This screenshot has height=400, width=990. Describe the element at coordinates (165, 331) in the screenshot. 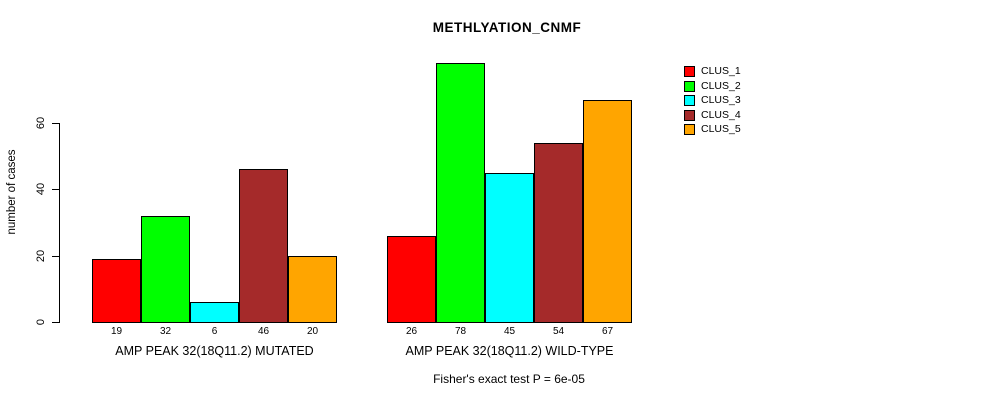

I see `bar-value-label: 32` at that location.